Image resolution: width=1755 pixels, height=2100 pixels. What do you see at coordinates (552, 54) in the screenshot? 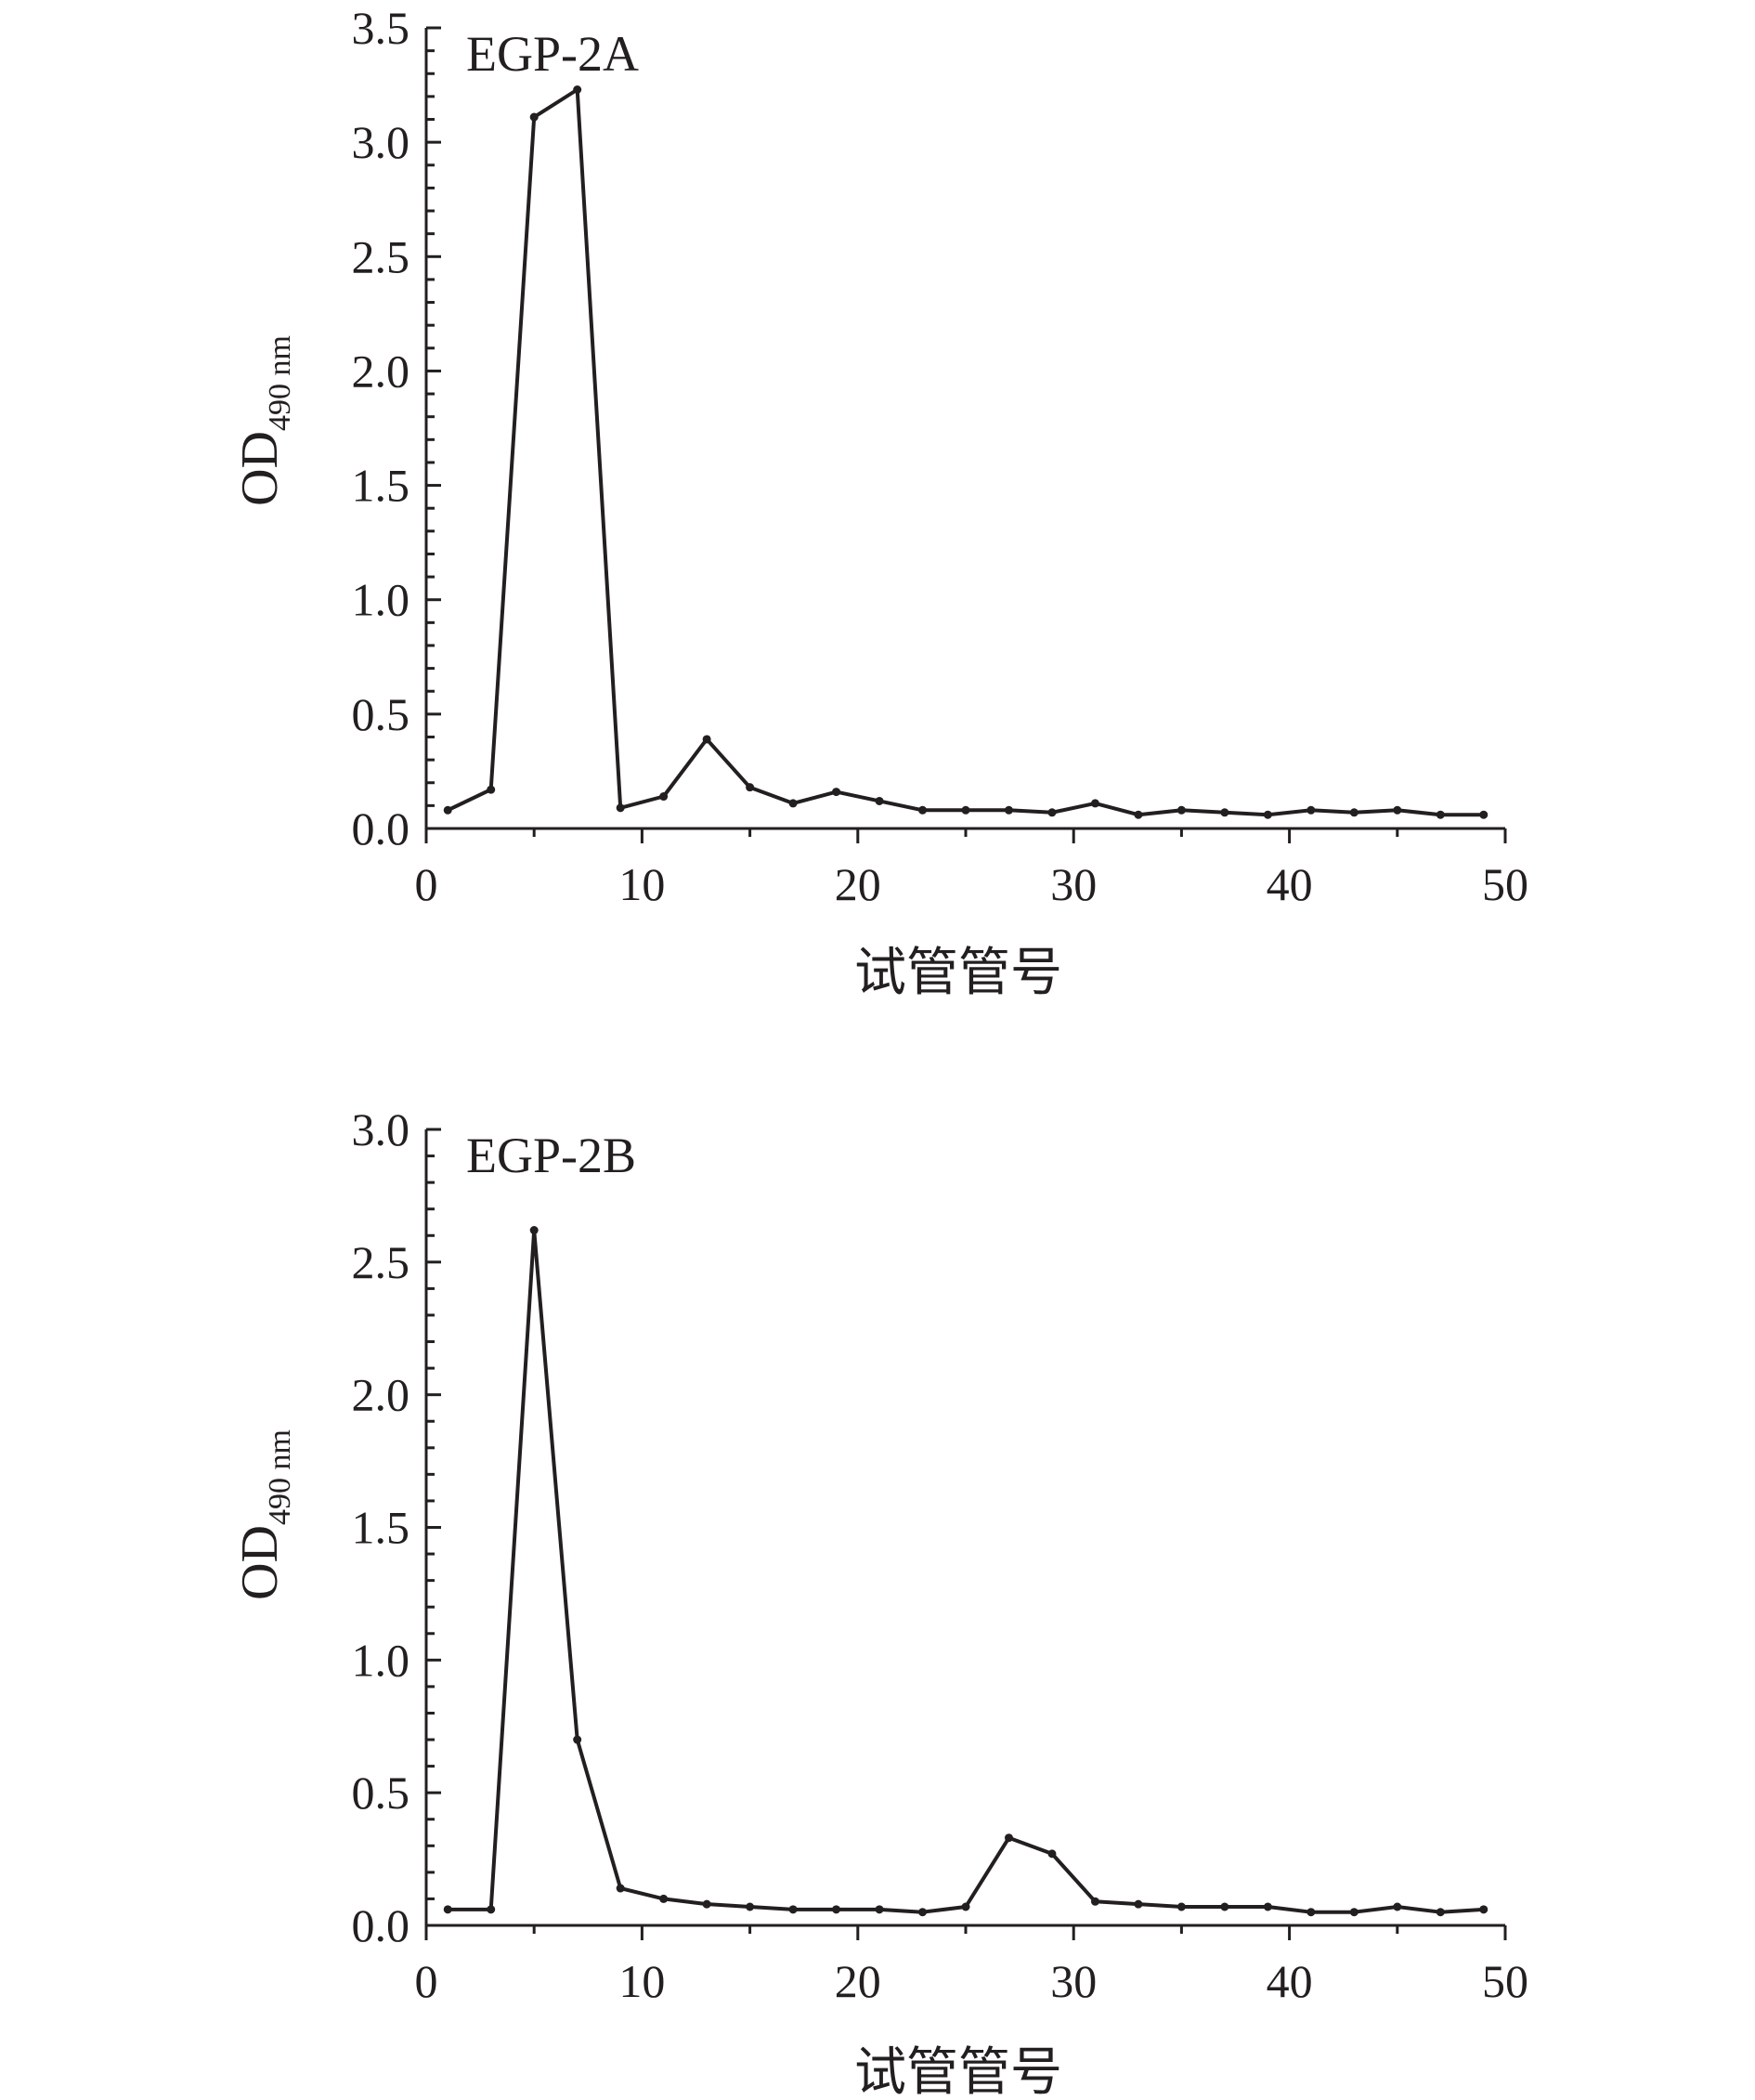
I see `chart-title: EGP-2A` at bounding box center [552, 54].